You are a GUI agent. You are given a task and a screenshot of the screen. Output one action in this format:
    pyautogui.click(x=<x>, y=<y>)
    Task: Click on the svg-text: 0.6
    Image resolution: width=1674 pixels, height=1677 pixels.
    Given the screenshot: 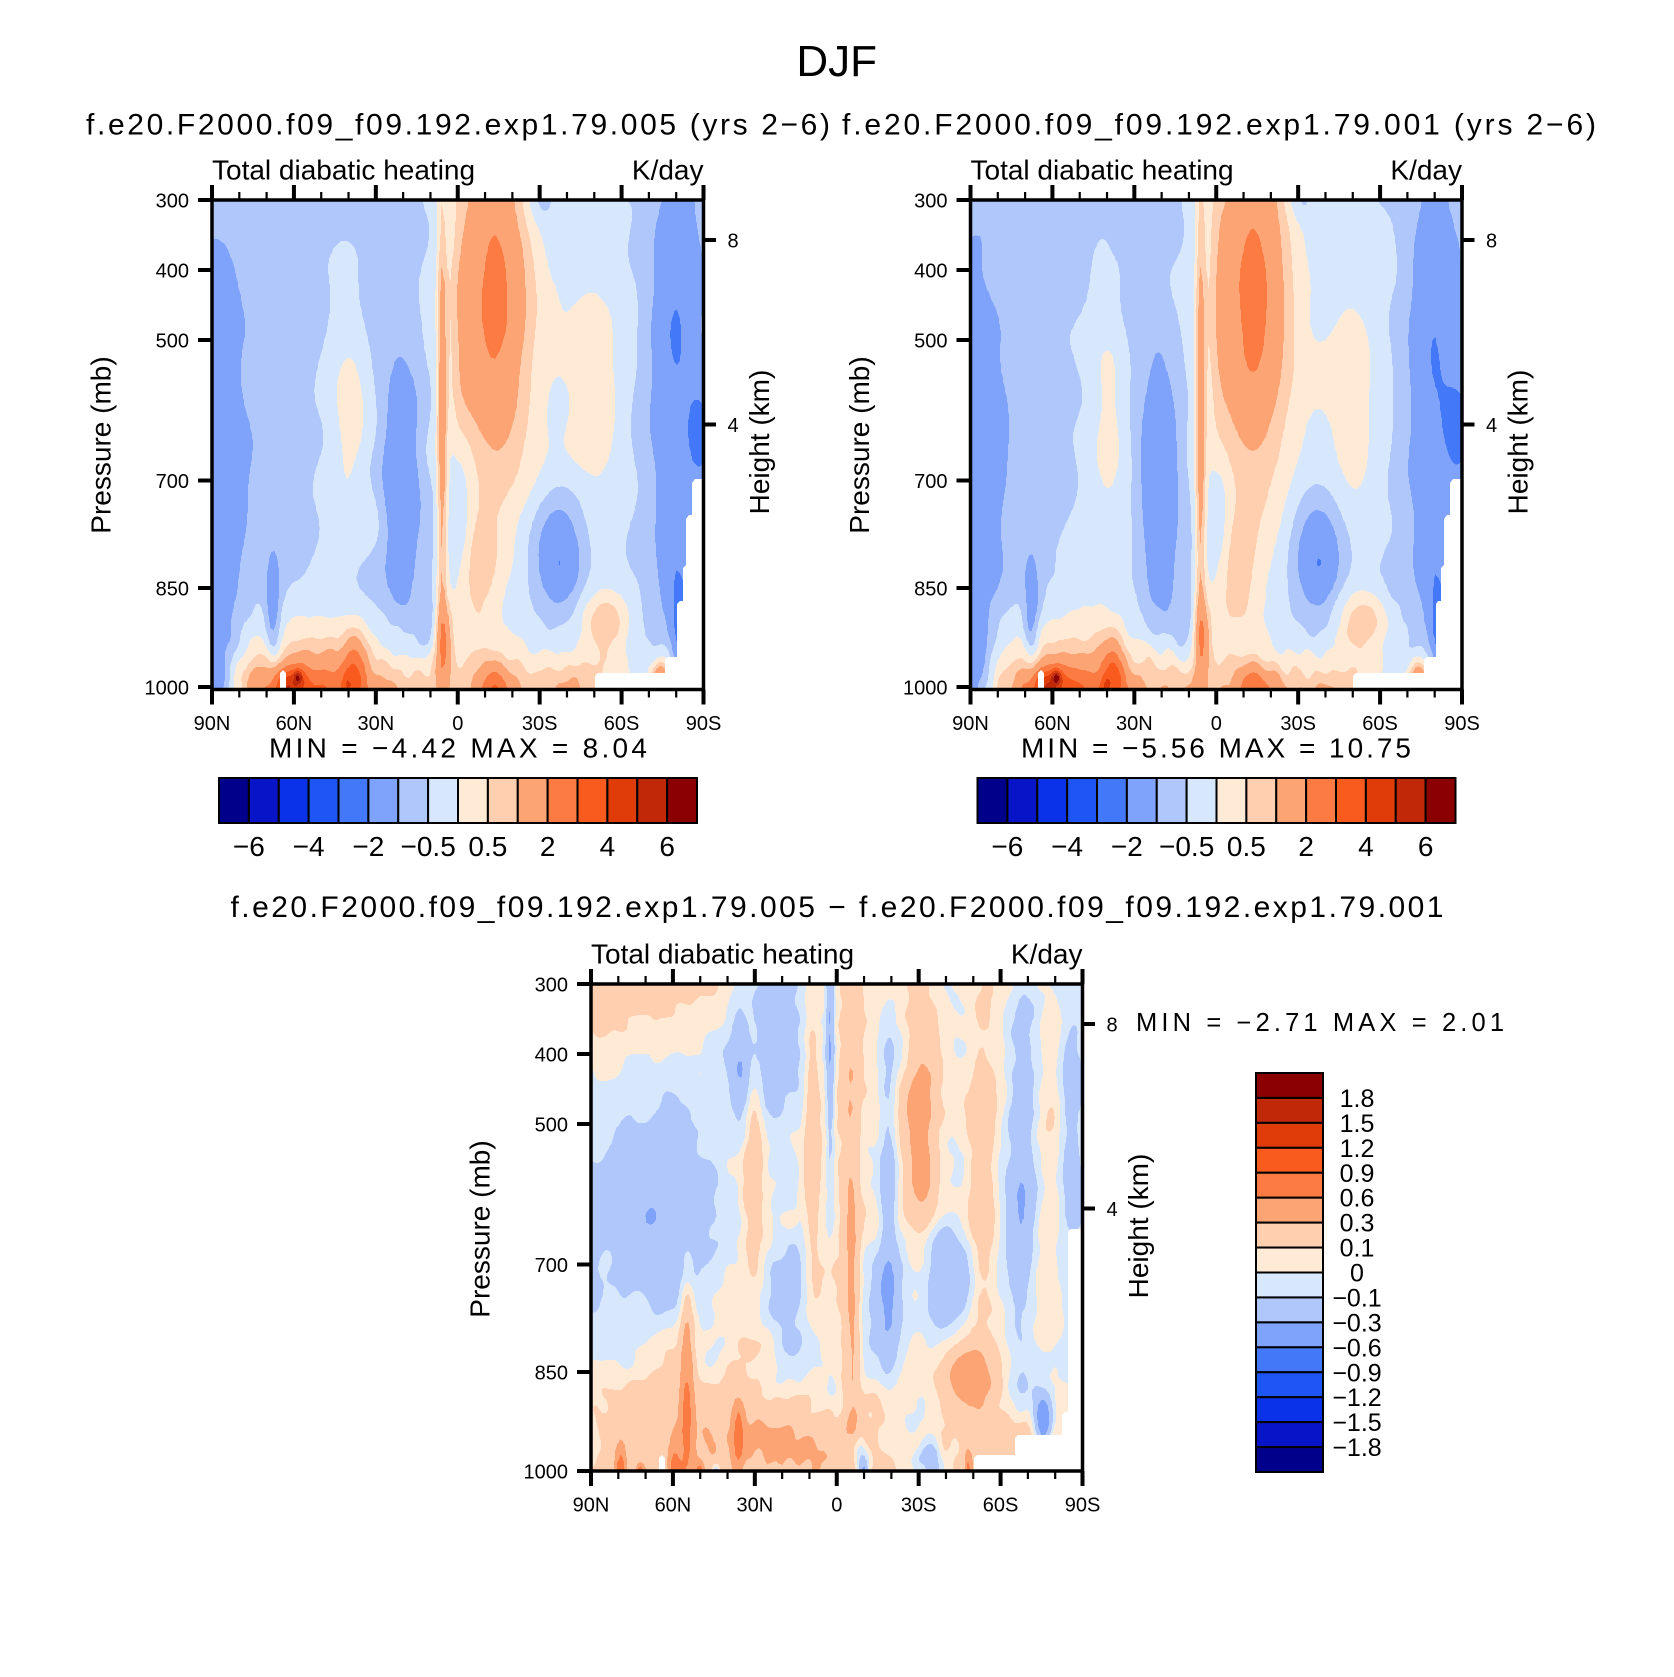 What is the action you would take?
    pyautogui.click(x=1357, y=1199)
    